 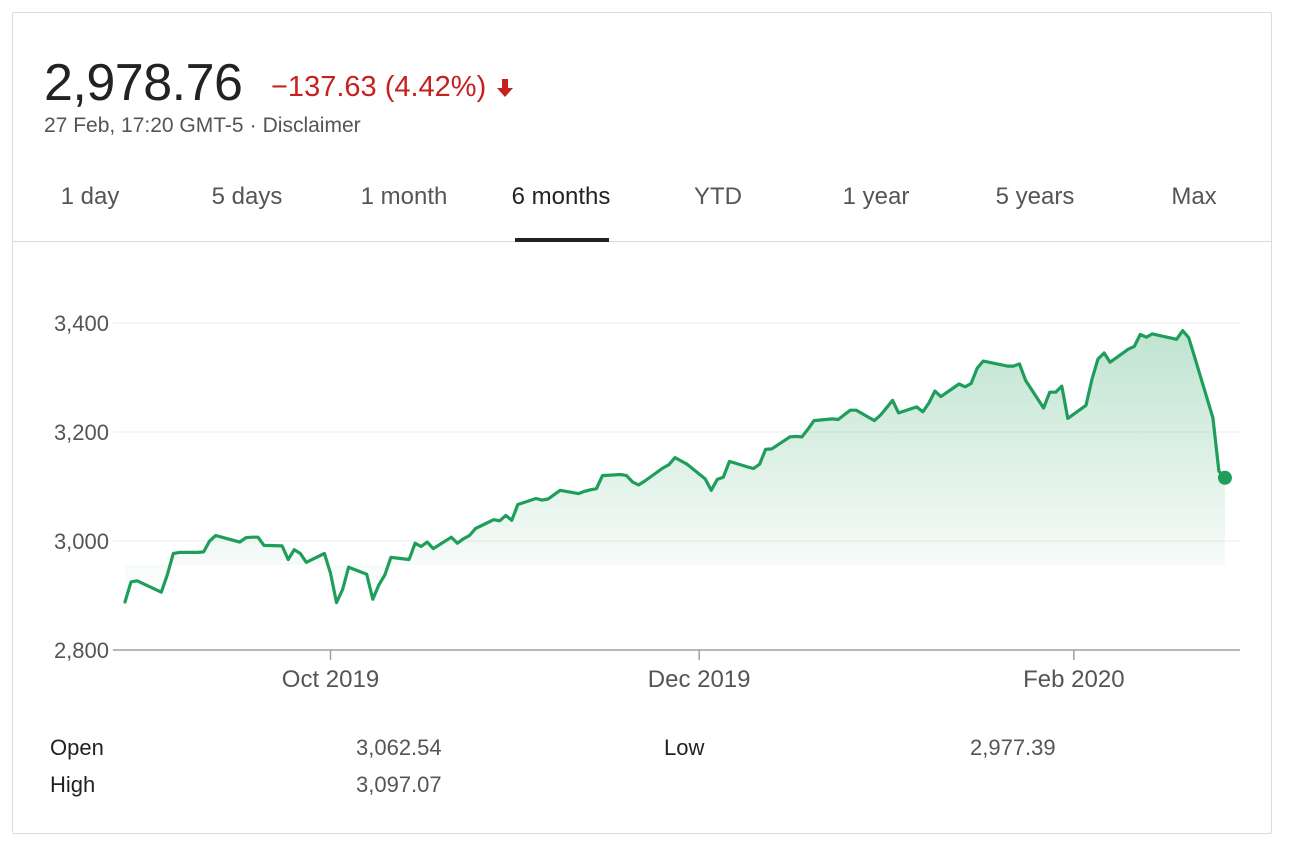 What do you see at coordinates (1035, 196) in the screenshot?
I see `tab-5-years: 5 years` at bounding box center [1035, 196].